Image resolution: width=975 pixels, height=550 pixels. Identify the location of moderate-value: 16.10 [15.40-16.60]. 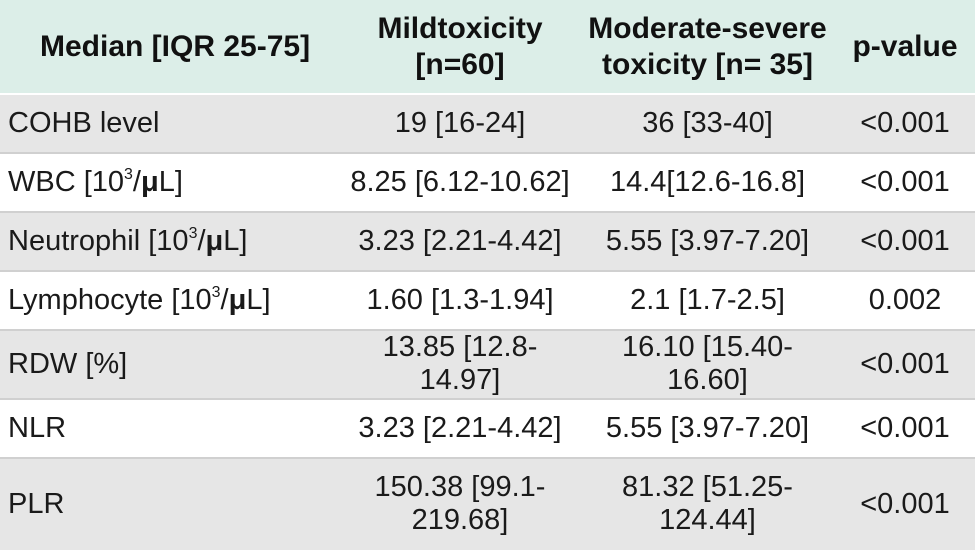
(707, 364).